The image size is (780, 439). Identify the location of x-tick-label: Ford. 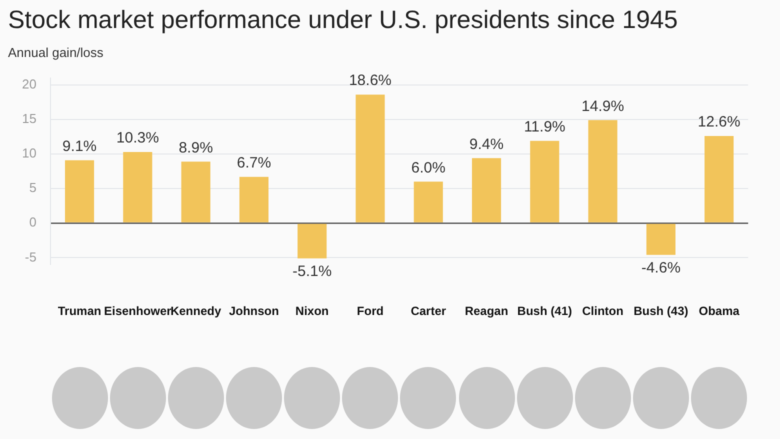
(370, 311).